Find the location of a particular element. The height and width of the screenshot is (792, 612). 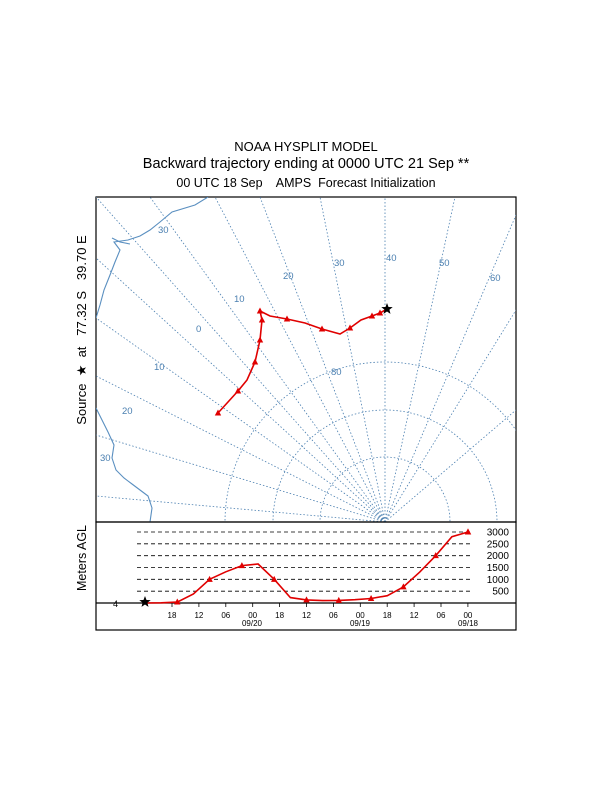

model-title: NOAA HYSPLIT MODEL is located at coordinates (306, 146).